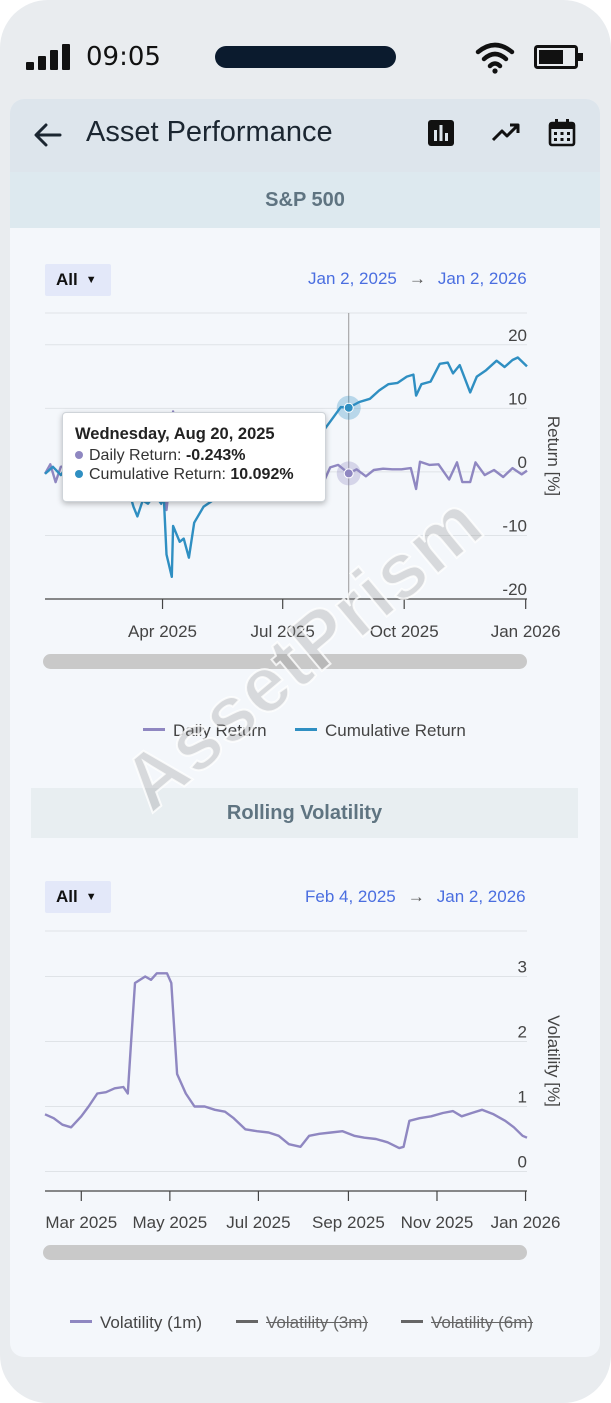 Image resolution: width=611 pixels, height=1403 pixels. I want to click on y-tick-label: 3, so click(522, 967).